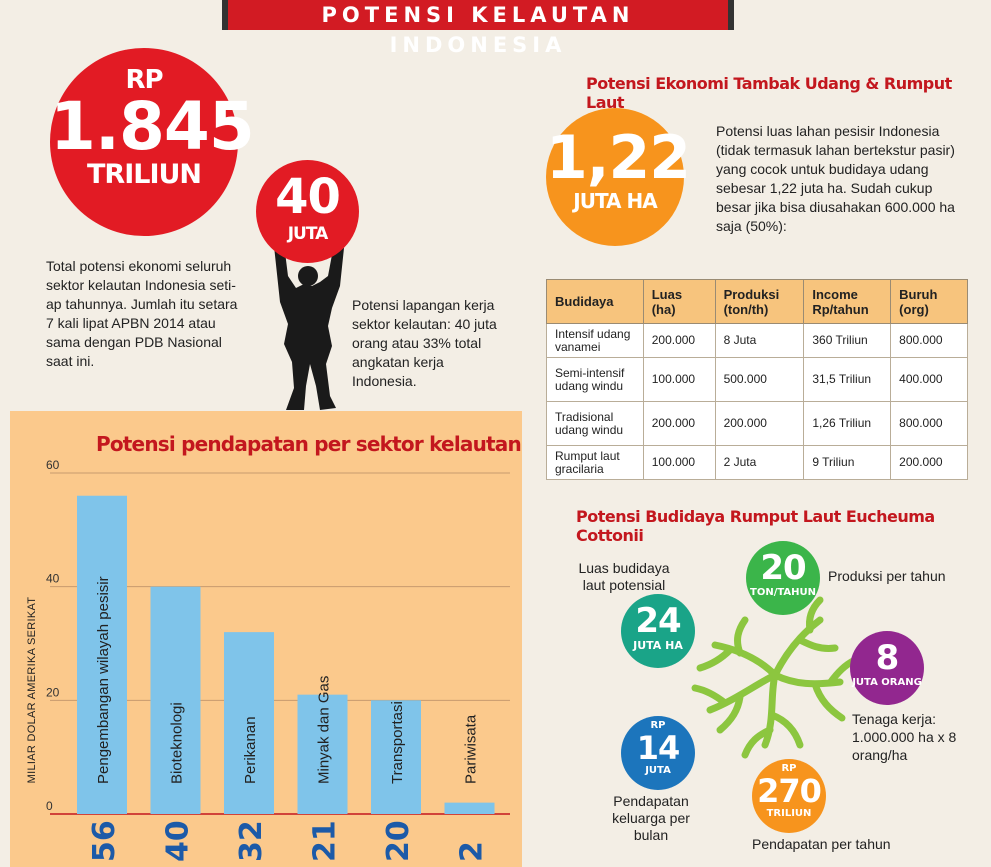 This screenshot has height=867, width=991. I want to click on jobs-circle: 40 JUTA, so click(307, 211).